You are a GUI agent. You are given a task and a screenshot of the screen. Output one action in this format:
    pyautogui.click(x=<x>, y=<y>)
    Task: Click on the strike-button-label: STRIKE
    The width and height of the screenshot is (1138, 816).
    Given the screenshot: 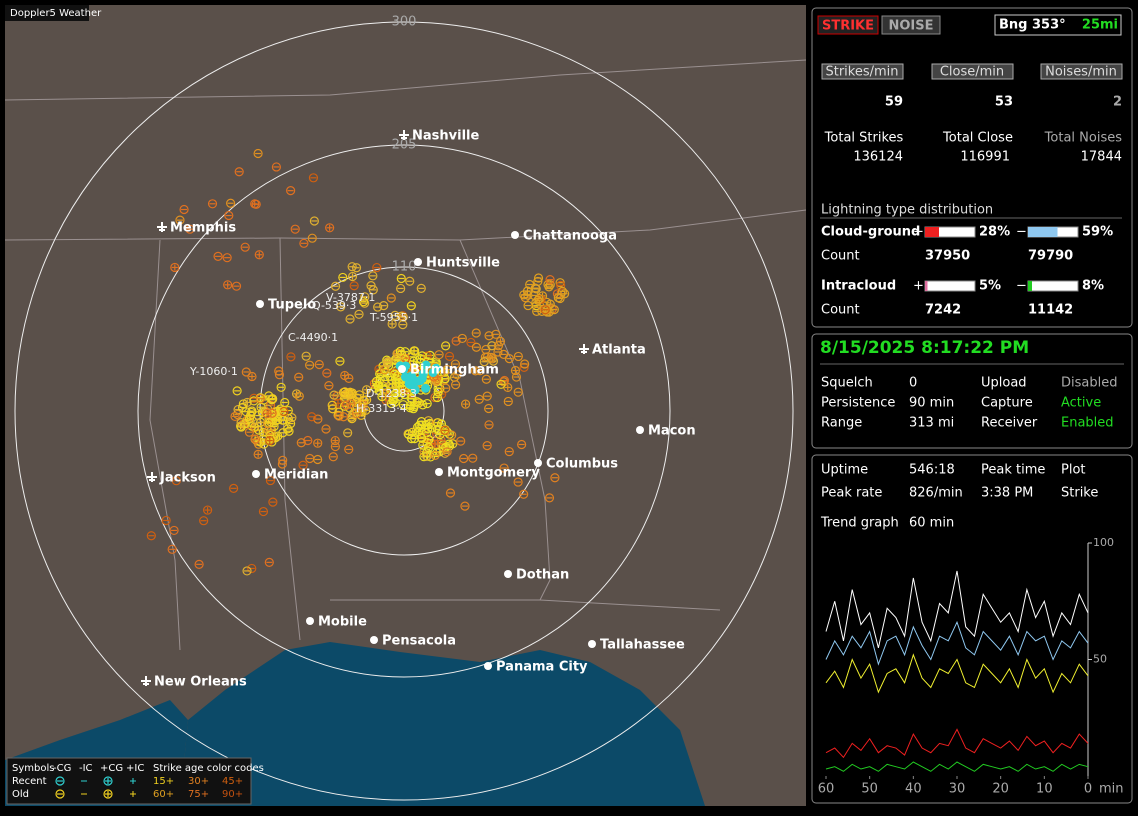 What is the action you would take?
    pyautogui.click(x=848, y=26)
    